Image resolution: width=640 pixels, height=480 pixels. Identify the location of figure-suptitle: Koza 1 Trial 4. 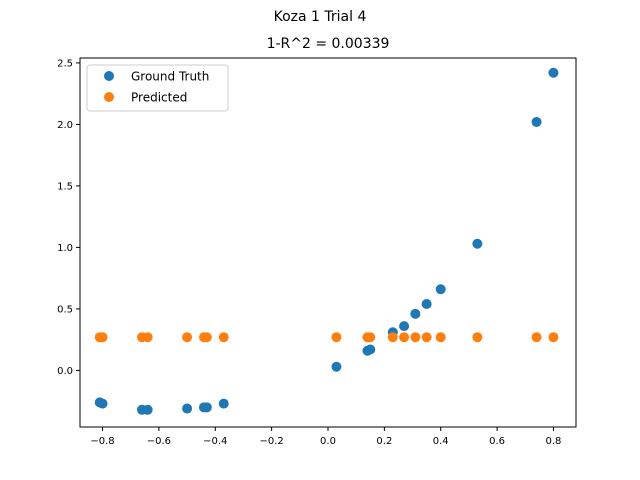
(320, 17).